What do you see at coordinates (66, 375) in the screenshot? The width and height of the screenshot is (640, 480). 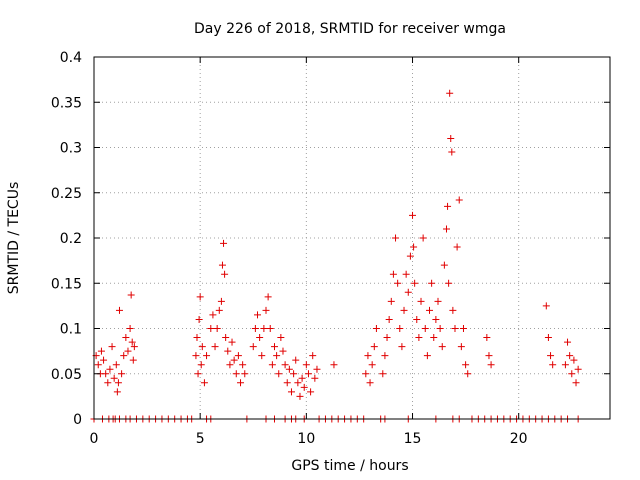 I see `y-tick-label: 0.05` at bounding box center [66, 375].